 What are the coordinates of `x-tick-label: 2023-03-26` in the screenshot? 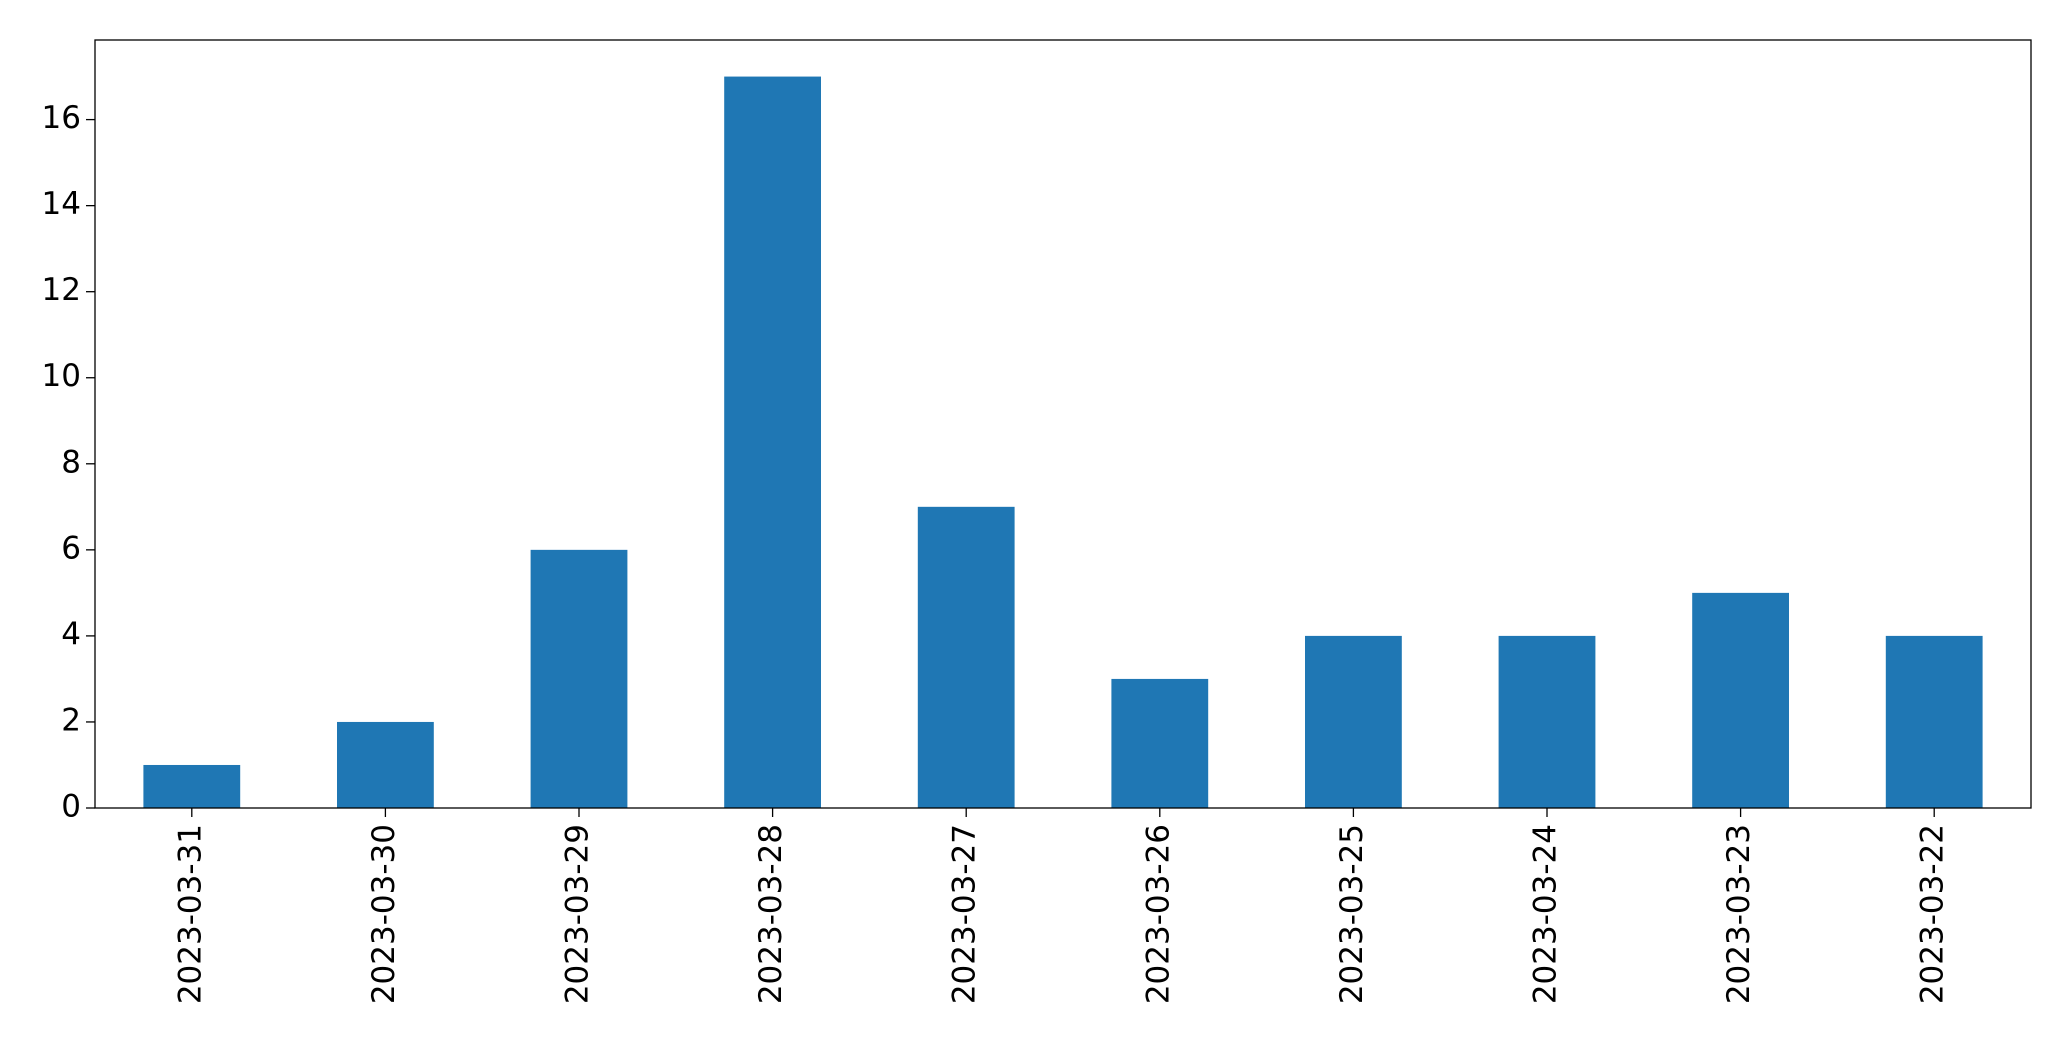 It's located at (1158, 914).